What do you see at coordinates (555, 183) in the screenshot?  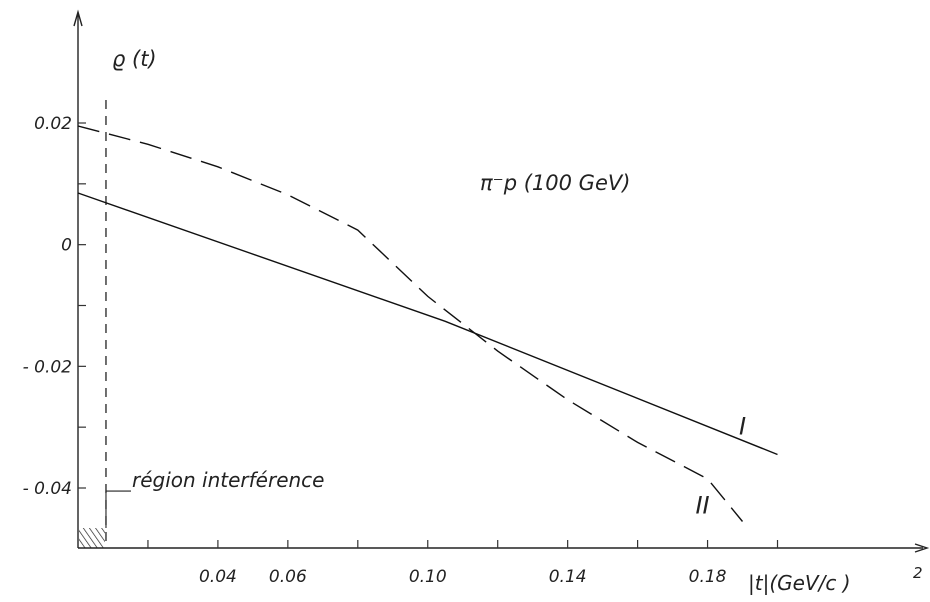 I see `reaction-label: π⁻p (100 GeV)` at bounding box center [555, 183].